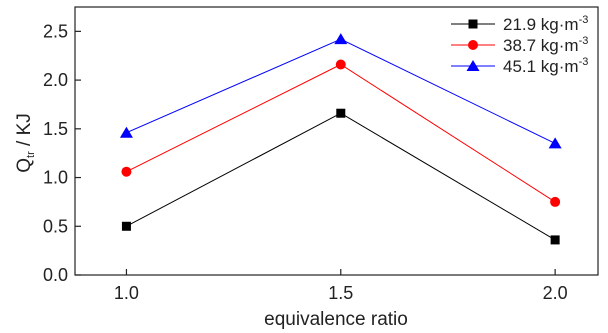 The width and height of the screenshot is (608, 333). Describe the element at coordinates (541, 24) in the screenshot. I see `legend-label-text: 21.9 kg·m` at that location.